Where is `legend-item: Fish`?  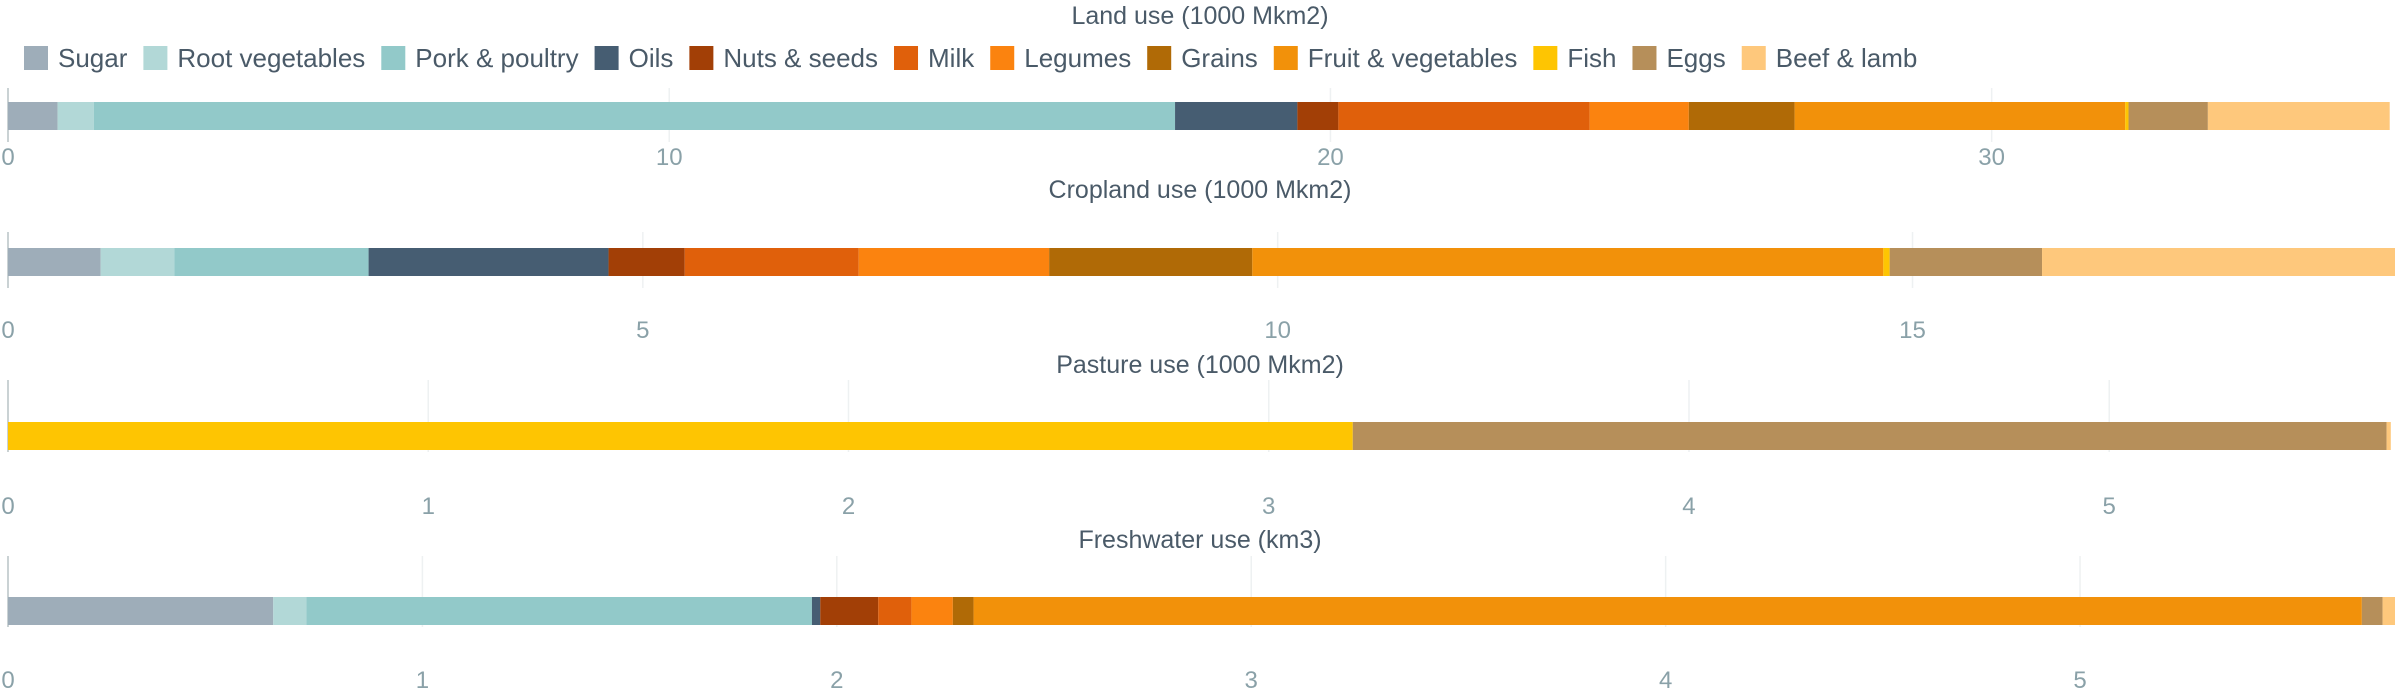 legend-item: Fish is located at coordinates (1574, 58).